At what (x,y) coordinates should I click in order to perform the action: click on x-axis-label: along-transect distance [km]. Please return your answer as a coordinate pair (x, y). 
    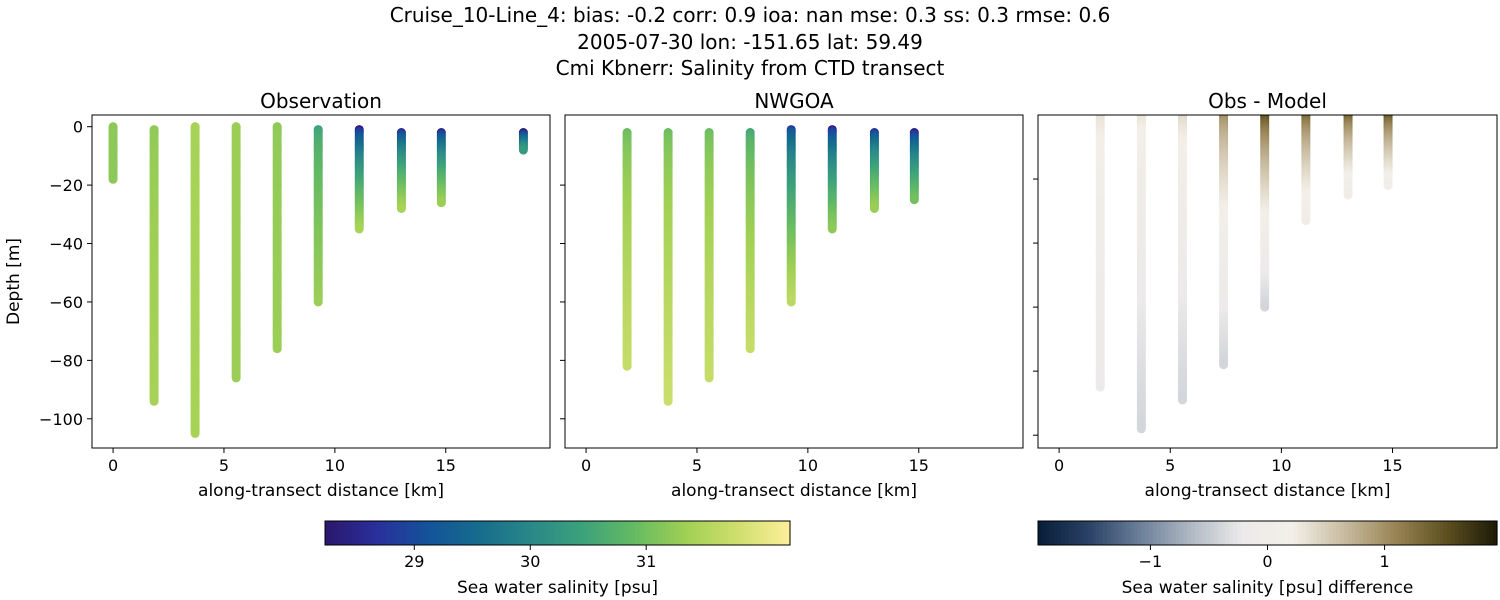
    Looking at the image, I should click on (794, 491).